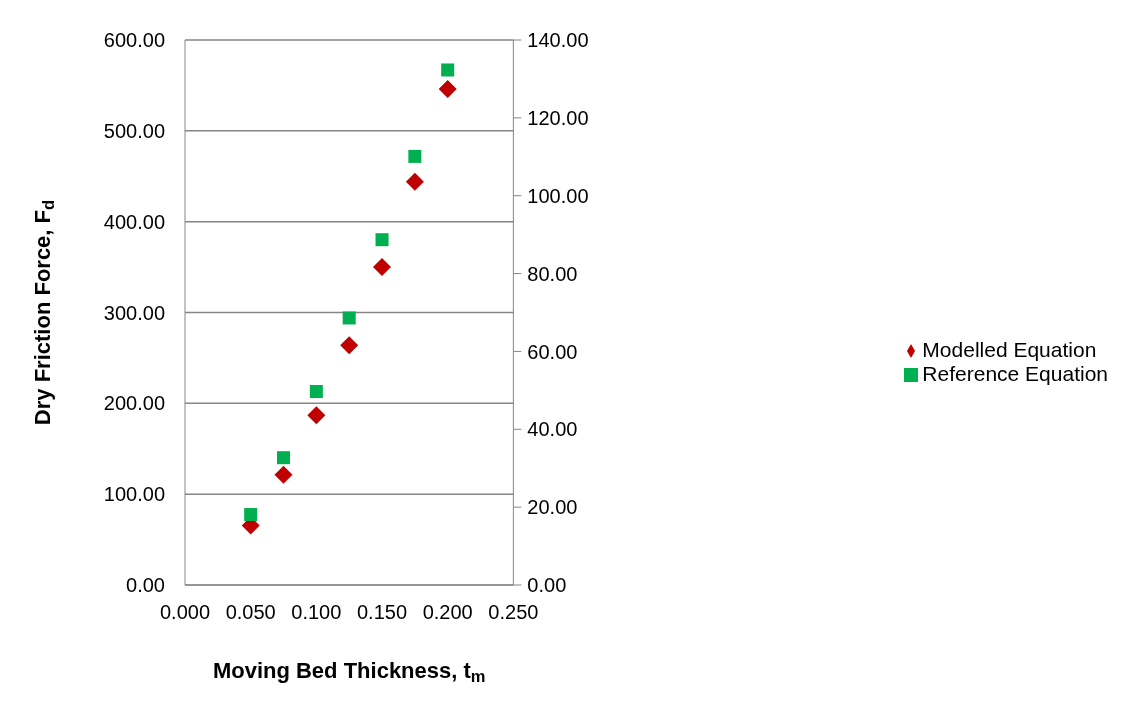  I want to click on y2-tick-label: 140.00, so click(558, 40).